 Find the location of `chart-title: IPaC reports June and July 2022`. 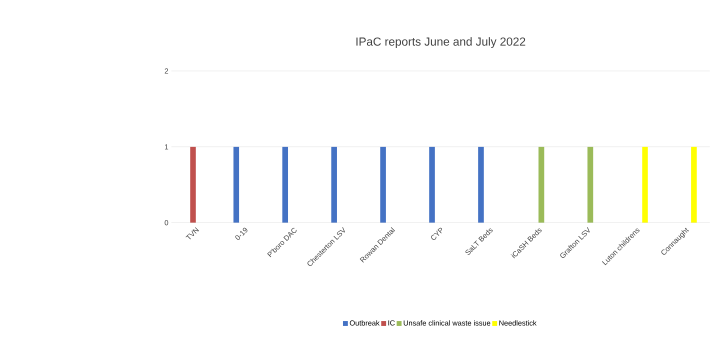

chart-title: IPaC reports June and July 2022 is located at coordinates (441, 42).